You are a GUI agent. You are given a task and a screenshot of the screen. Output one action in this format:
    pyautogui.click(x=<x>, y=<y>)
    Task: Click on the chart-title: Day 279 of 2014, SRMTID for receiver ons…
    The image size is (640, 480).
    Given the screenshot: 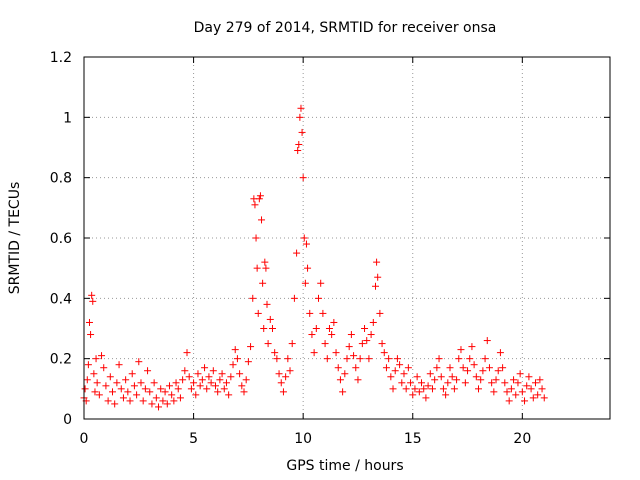 What is the action you would take?
    pyautogui.click(x=345, y=28)
    